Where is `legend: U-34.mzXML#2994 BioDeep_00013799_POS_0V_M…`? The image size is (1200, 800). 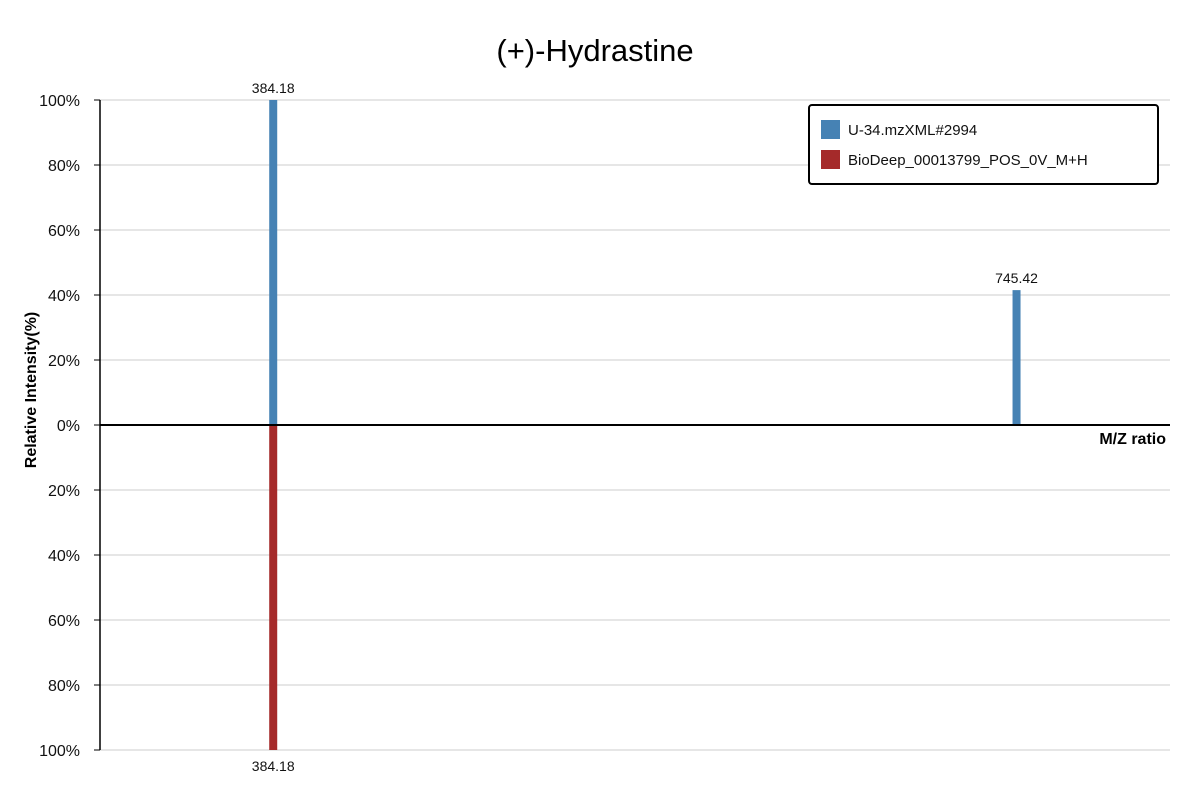 legend: U-34.mzXML#2994 BioDeep_00013799_POS_0V_M… is located at coordinates (983, 144).